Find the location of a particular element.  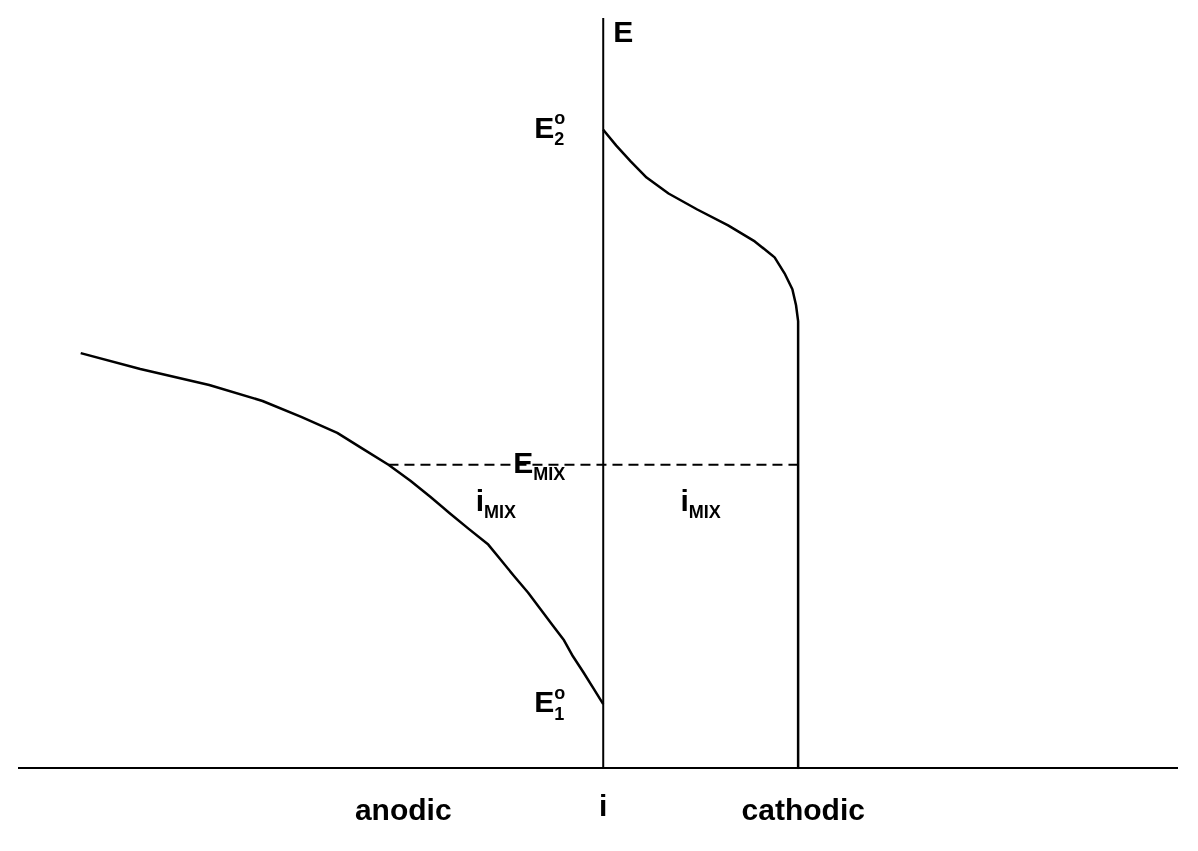

text: MIX is located at coordinates (500, 512).